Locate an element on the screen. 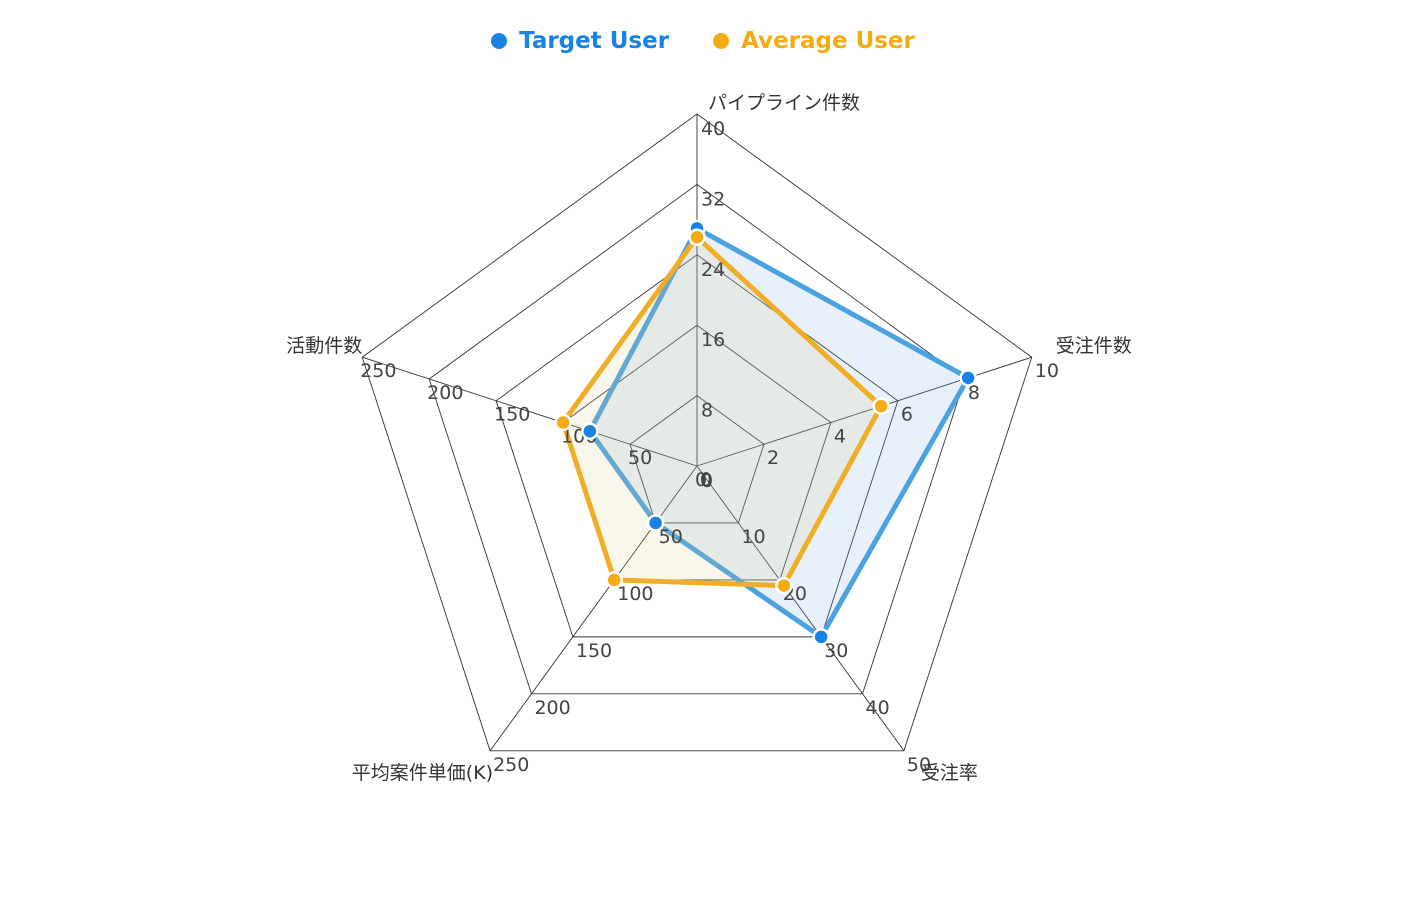  axis-label: 活動件数 is located at coordinates (324, 346).